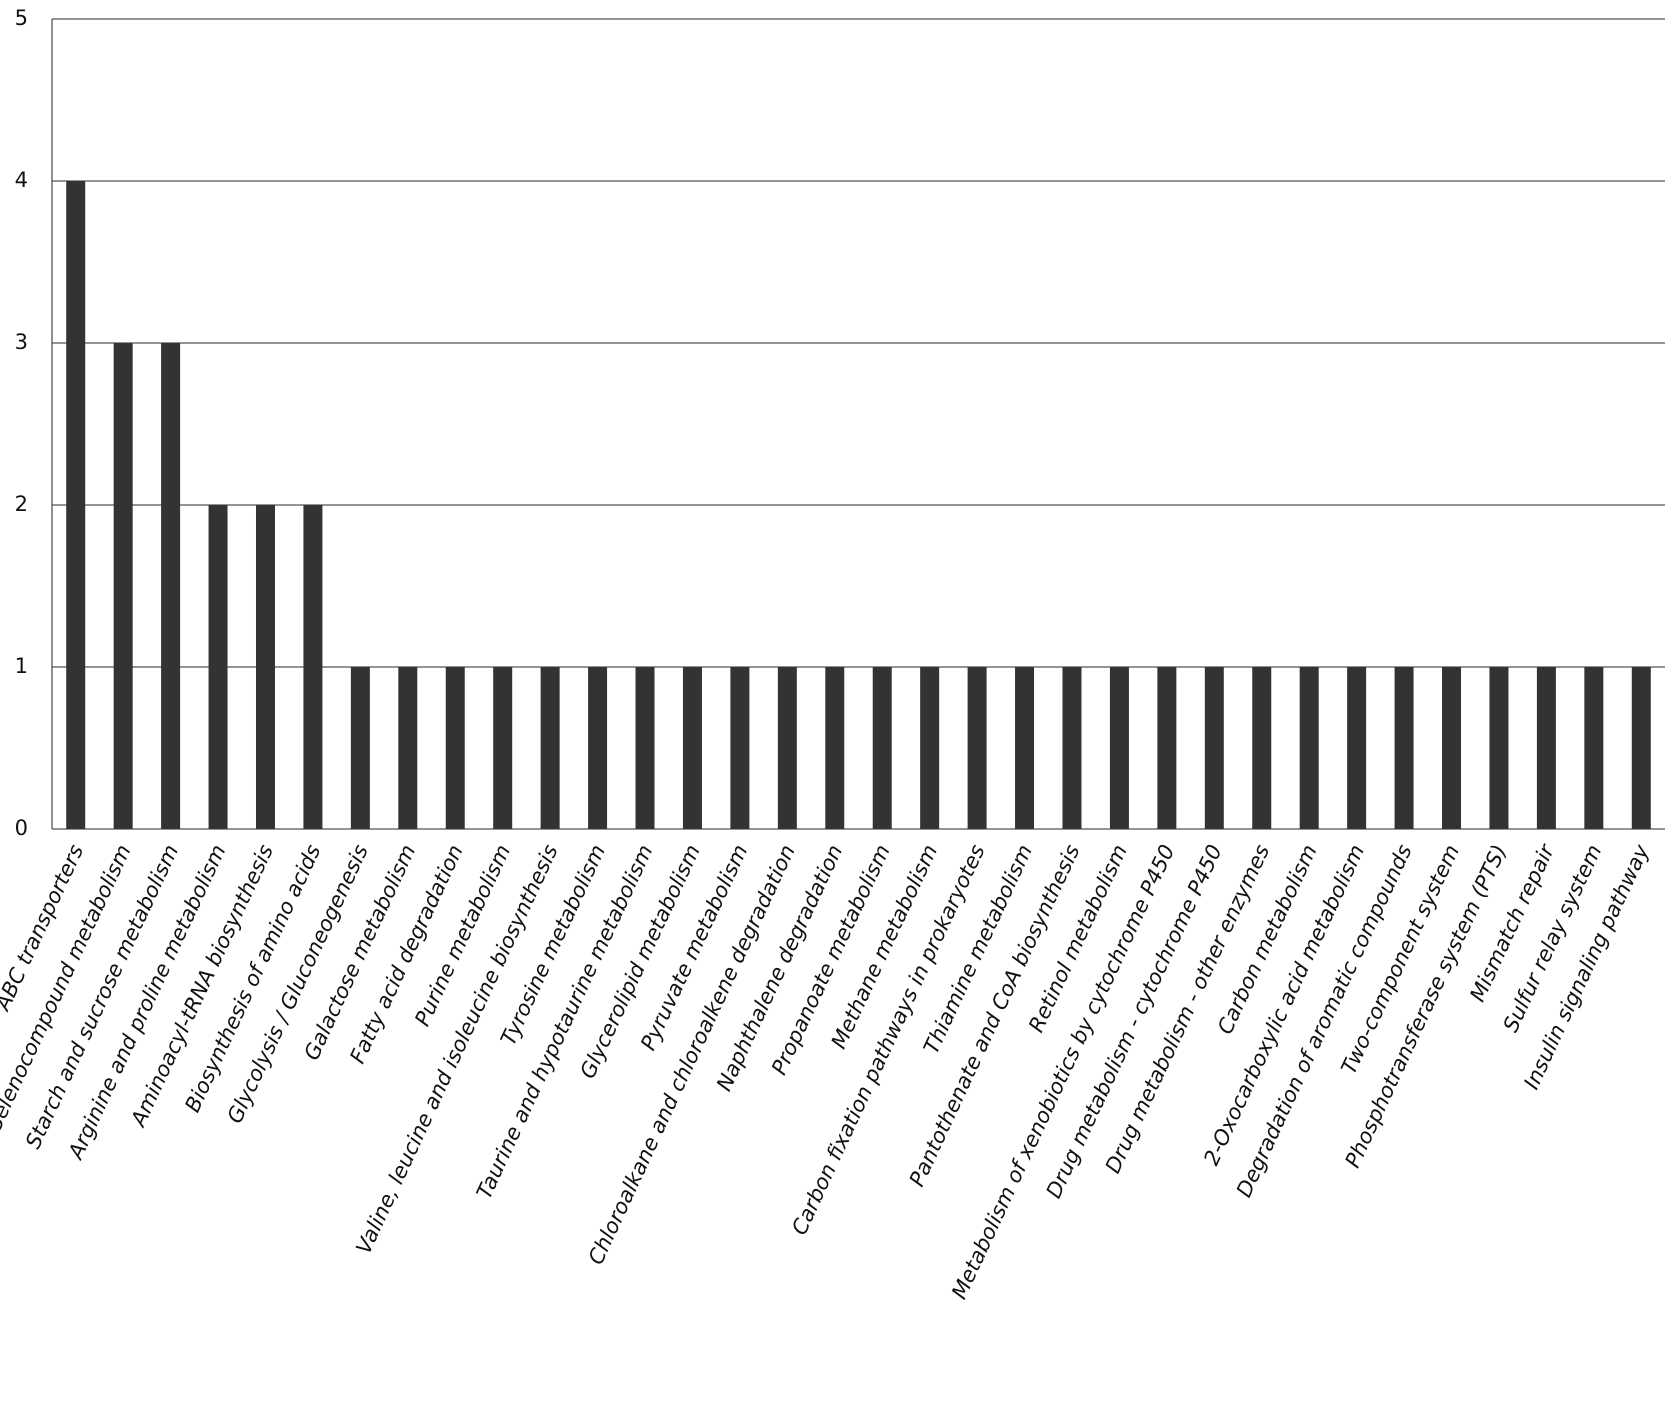  I want to click on y-tick-label: 1, so click(21, 666).